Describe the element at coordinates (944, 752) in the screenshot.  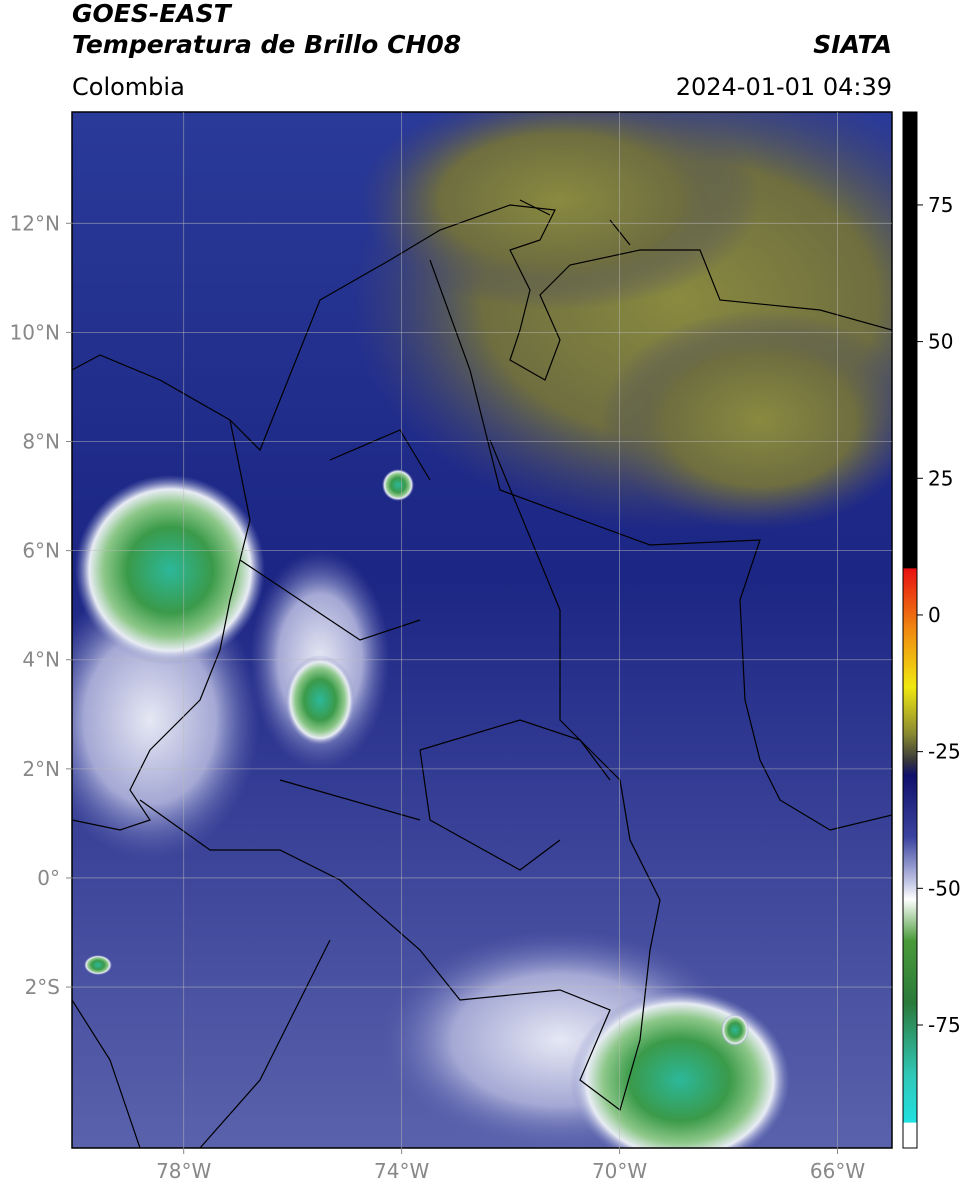
I see `colorbar-tick-label: -25` at that location.